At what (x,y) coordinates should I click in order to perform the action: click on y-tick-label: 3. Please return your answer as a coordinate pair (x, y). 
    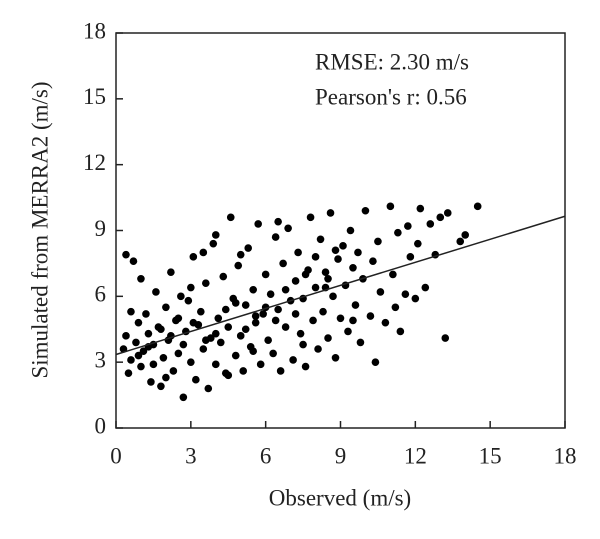
    Looking at the image, I should click on (101, 359).